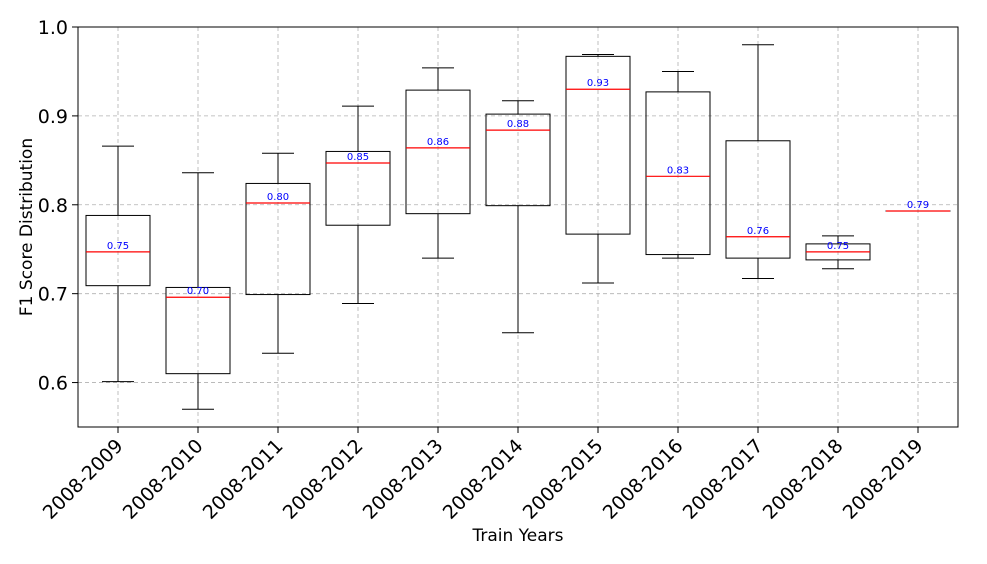 The image size is (987, 564). What do you see at coordinates (643, 479) in the screenshot?
I see `x-tick-label: 2008-2016` at bounding box center [643, 479].